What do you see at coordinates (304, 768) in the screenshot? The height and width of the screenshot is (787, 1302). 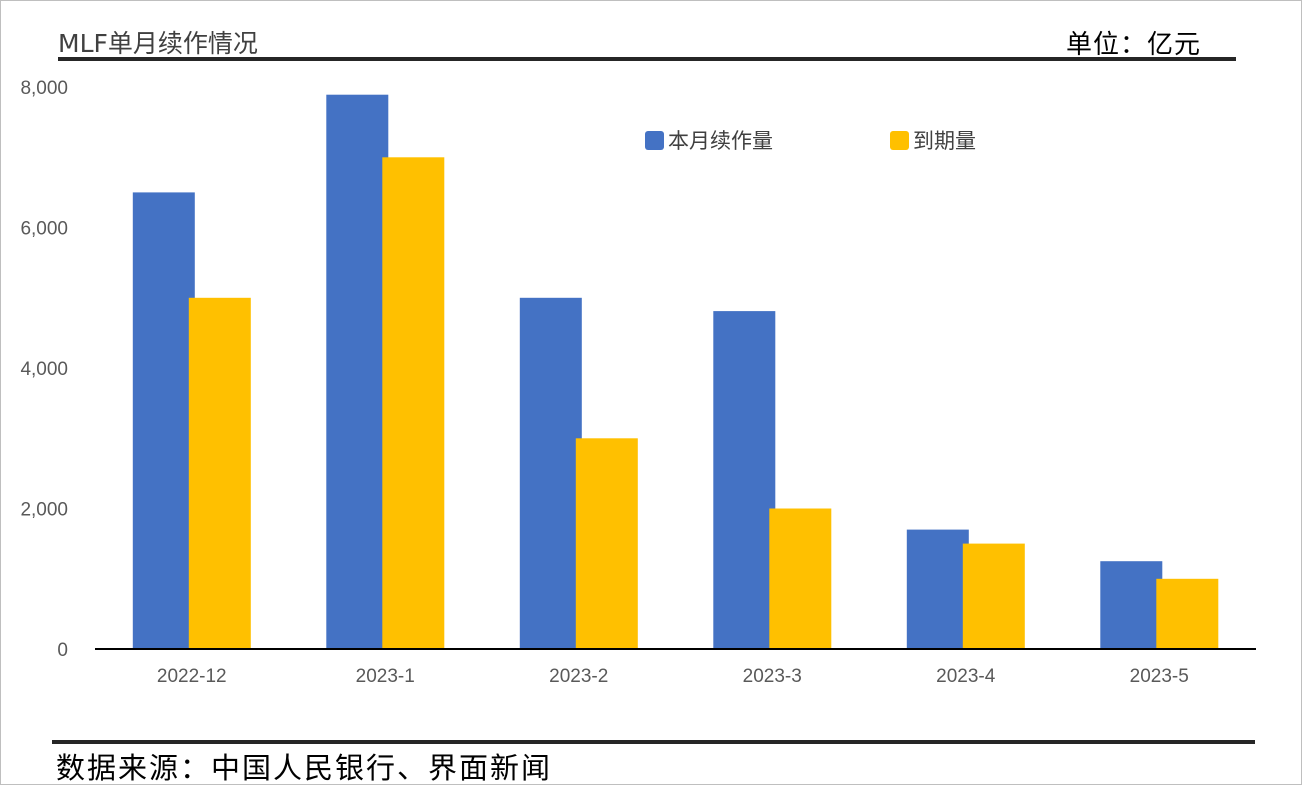 I see `data-source: 数据来源：中国人民银行、界面新闻` at bounding box center [304, 768].